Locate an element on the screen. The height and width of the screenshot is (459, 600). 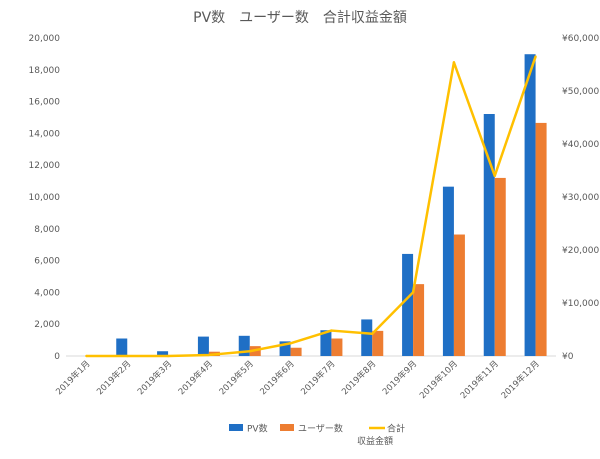
x-tick-label: 2019年8月 is located at coordinates (358, 377).